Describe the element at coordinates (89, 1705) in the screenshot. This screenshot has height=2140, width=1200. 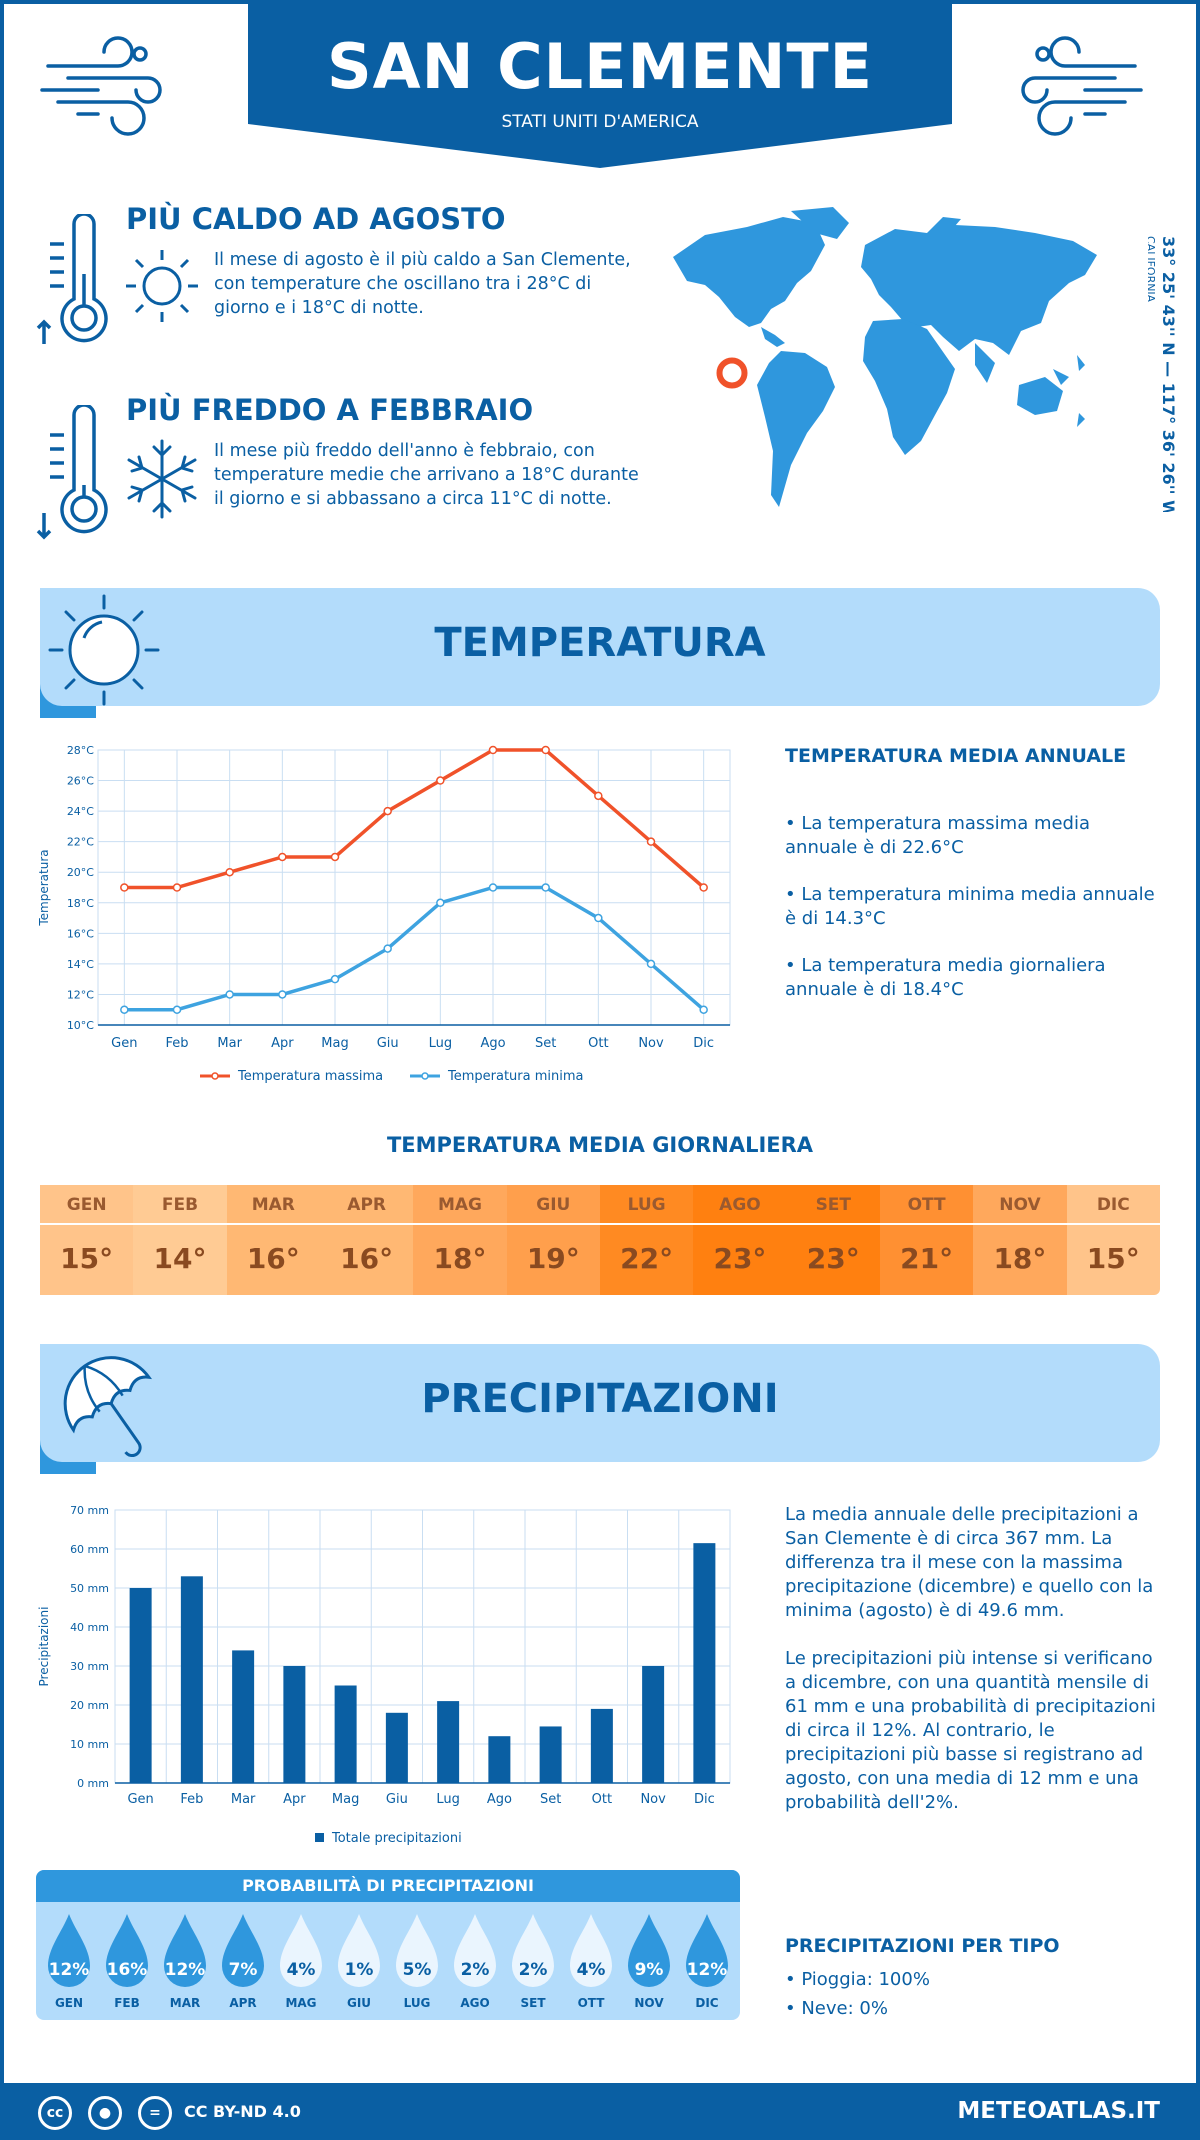
I see `y-tick-label: 20 mm` at that location.